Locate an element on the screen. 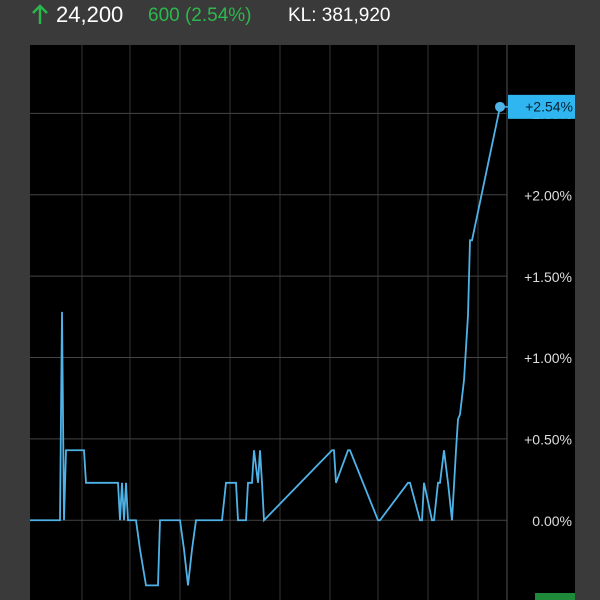 This screenshot has width=600, height=600. end-badge is located at coordinates (541, 106).